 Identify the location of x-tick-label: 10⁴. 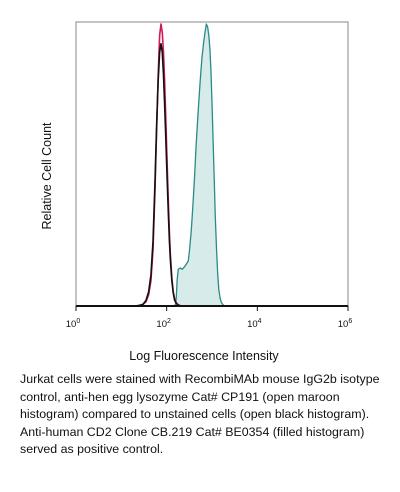
(254, 324).